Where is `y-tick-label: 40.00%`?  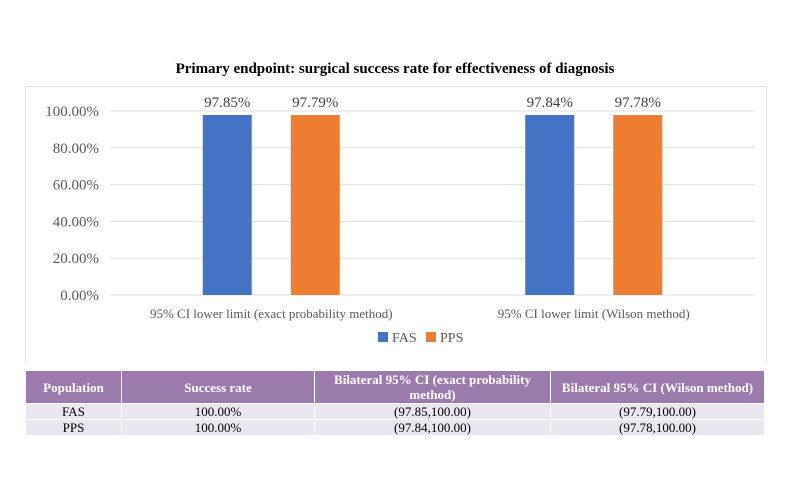 y-tick-label: 40.00% is located at coordinates (76, 222).